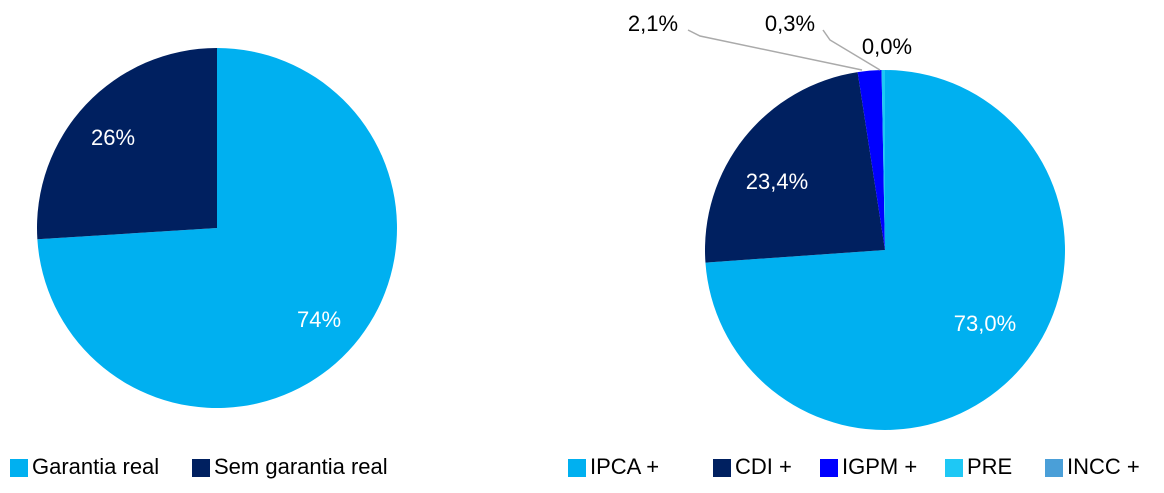  I want to click on data-label: 0,3%, so click(790, 23).